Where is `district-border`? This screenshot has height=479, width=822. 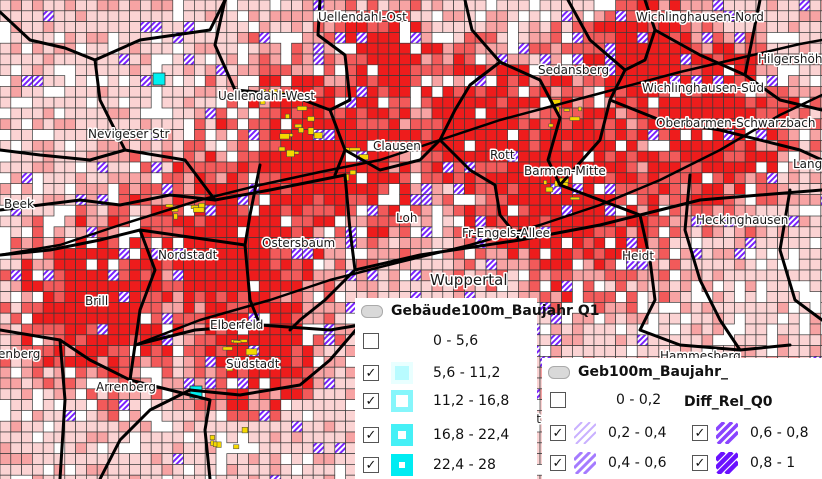
district-border is located at coordinates (275, 360).